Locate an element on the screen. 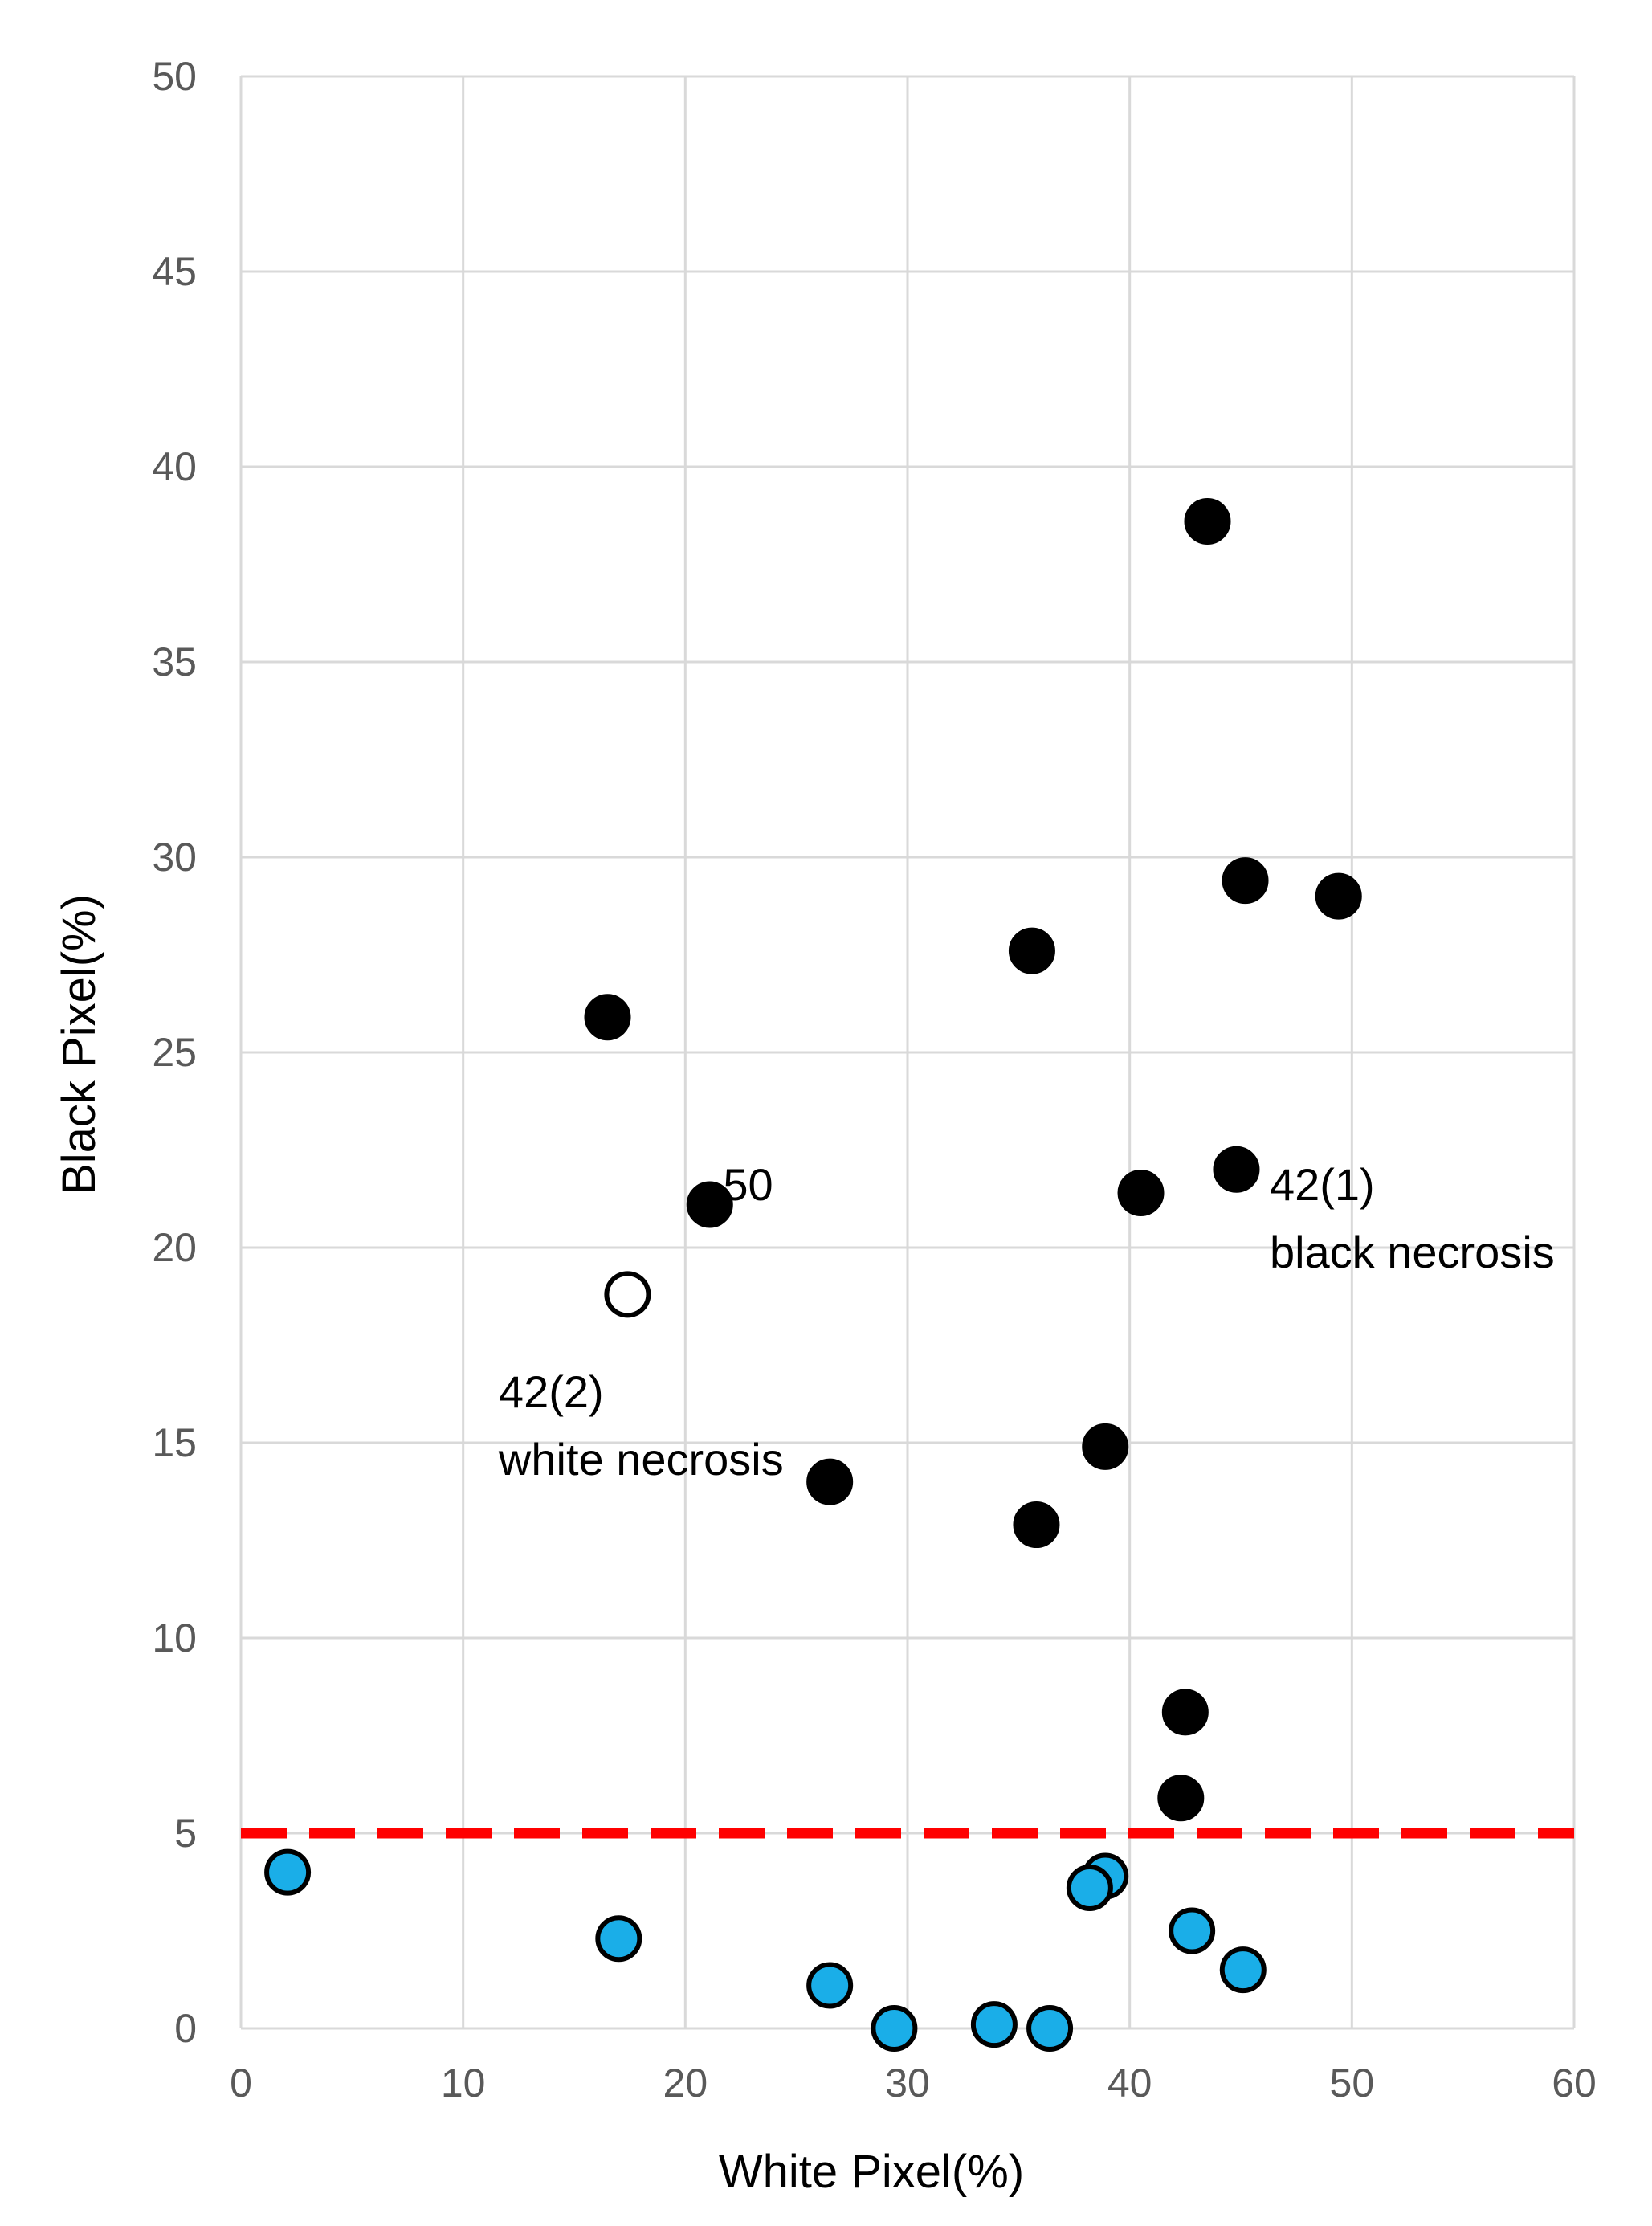 The image size is (1652, 2226). x-tick-label: 30 is located at coordinates (907, 2083).